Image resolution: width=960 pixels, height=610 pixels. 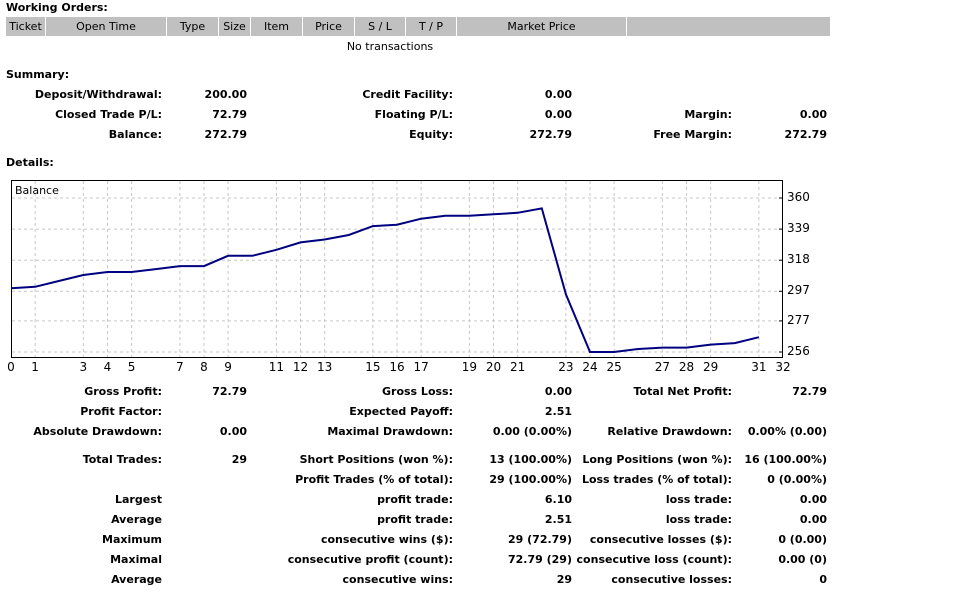 I want to click on details-label: Maximum, so click(x=132, y=539).